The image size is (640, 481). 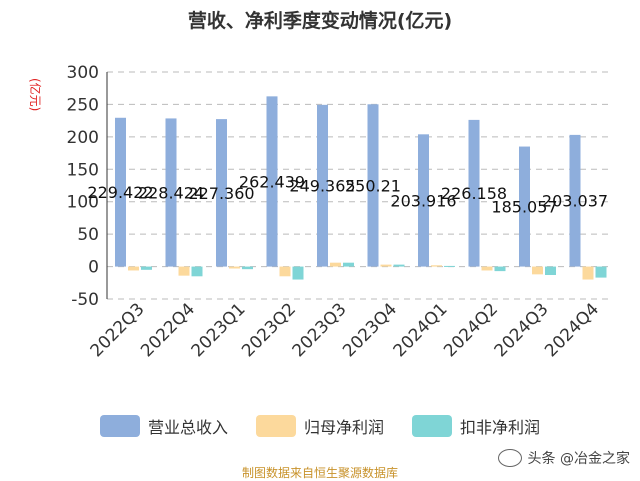 What do you see at coordinates (275, 426) in the screenshot?
I see `legend-swatch-net-profit` at bounding box center [275, 426].